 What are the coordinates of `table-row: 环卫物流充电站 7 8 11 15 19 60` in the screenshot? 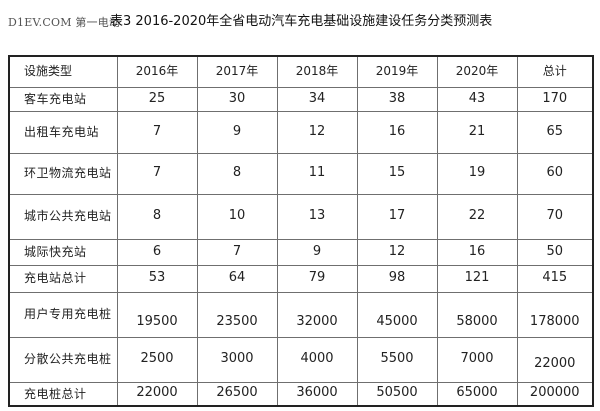 It's located at (301, 173).